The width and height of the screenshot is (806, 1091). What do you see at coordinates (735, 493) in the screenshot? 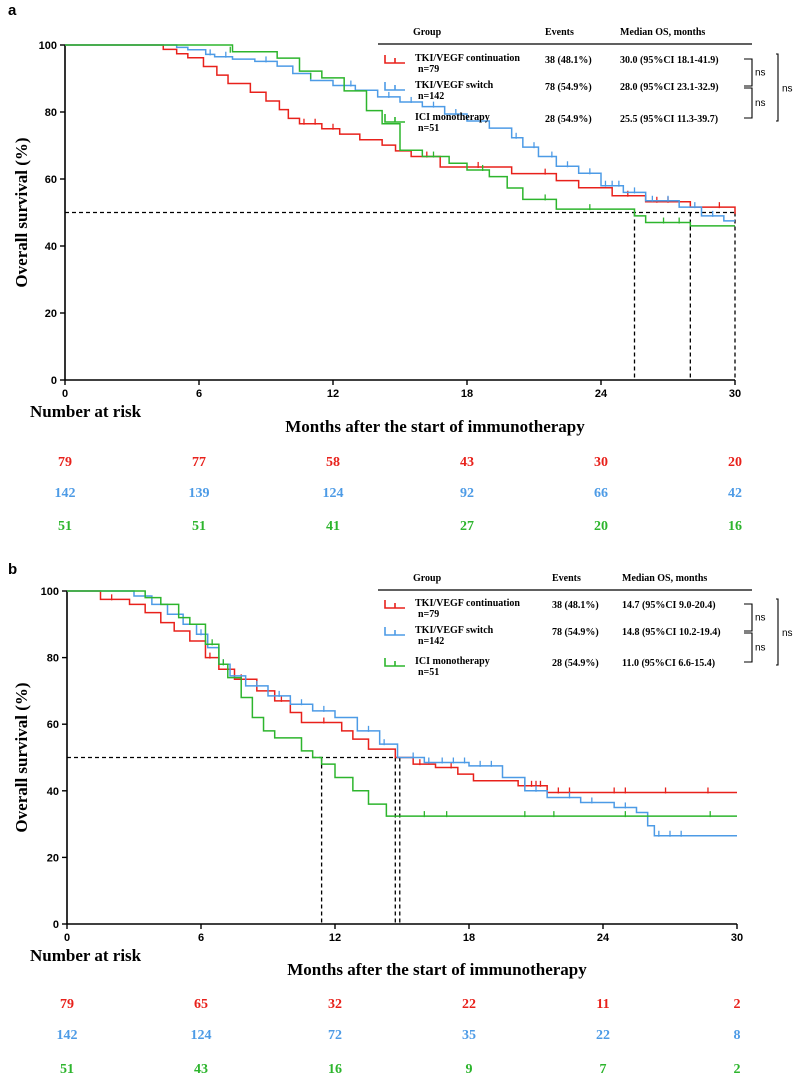
I see `risk-value-switch: 42` at bounding box center [735, 493].